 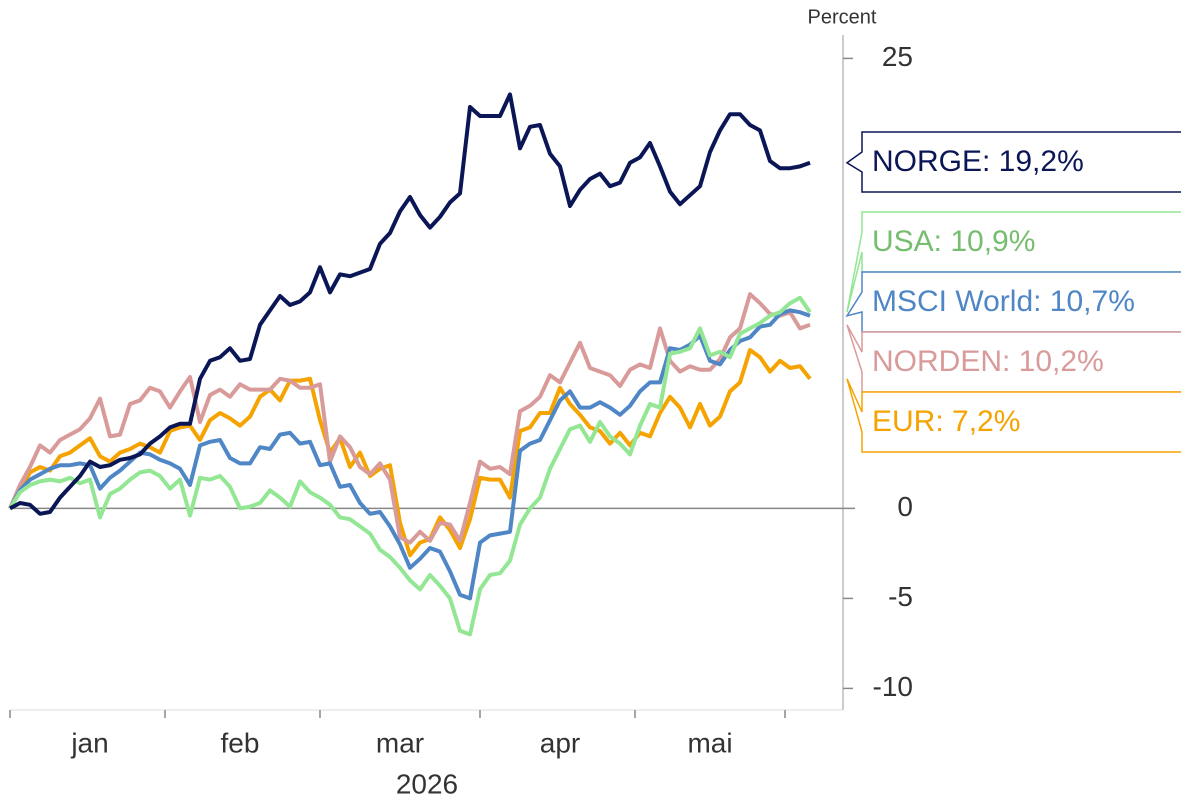 What do you see at coordinates (905, 506) in the screenshot?
I see `y-tick-label: 0` at bounding box center [905, 506].